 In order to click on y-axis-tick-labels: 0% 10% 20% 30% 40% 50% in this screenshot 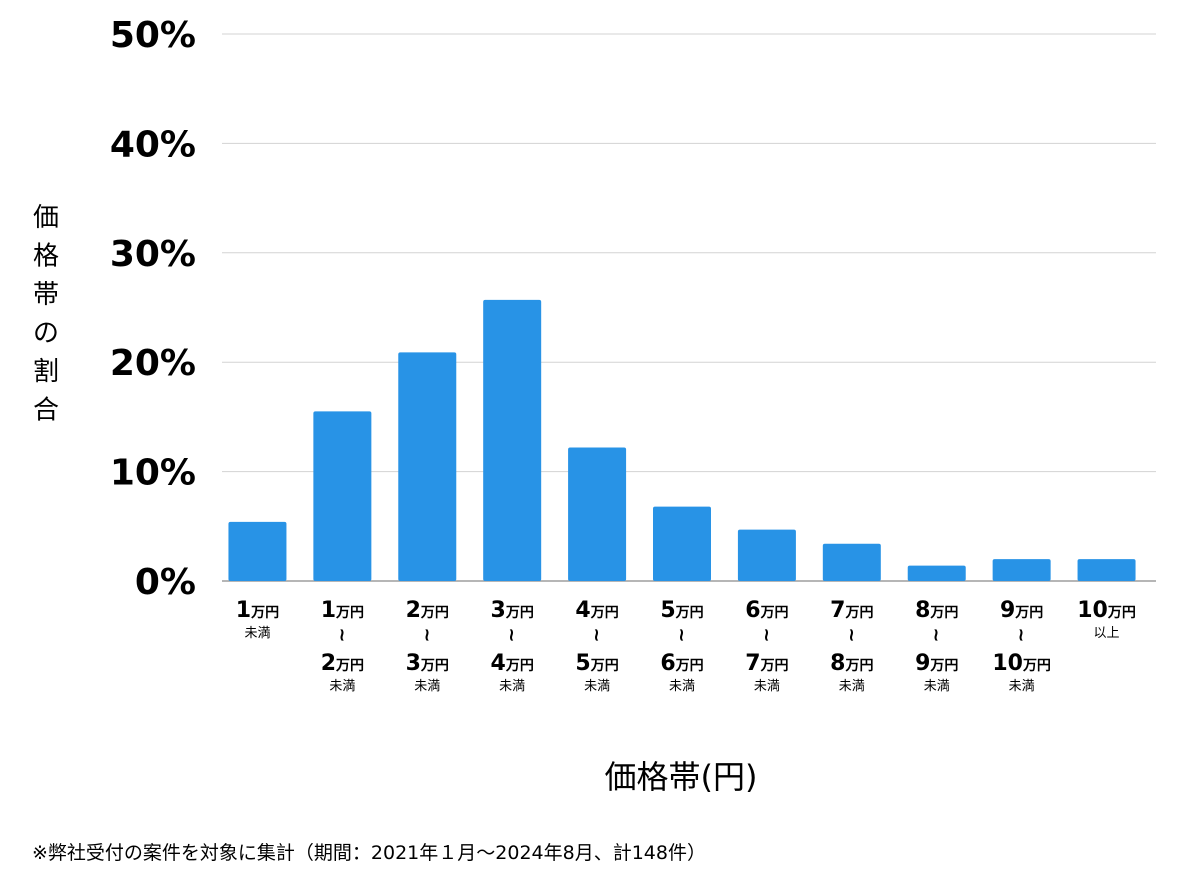, I will do `click(153, 309)`.